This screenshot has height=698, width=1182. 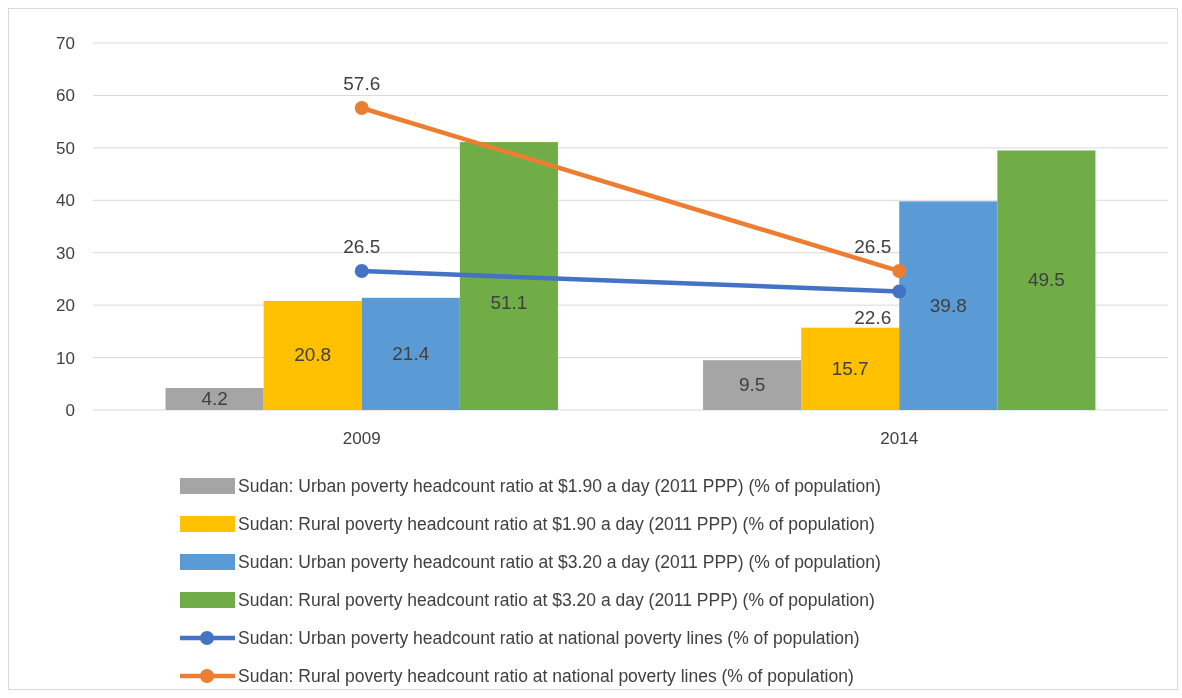 What do you see at coordinates (873, 317) in the screenshot?
I see `data-label: 22.6` at bounding box center [873, 317].